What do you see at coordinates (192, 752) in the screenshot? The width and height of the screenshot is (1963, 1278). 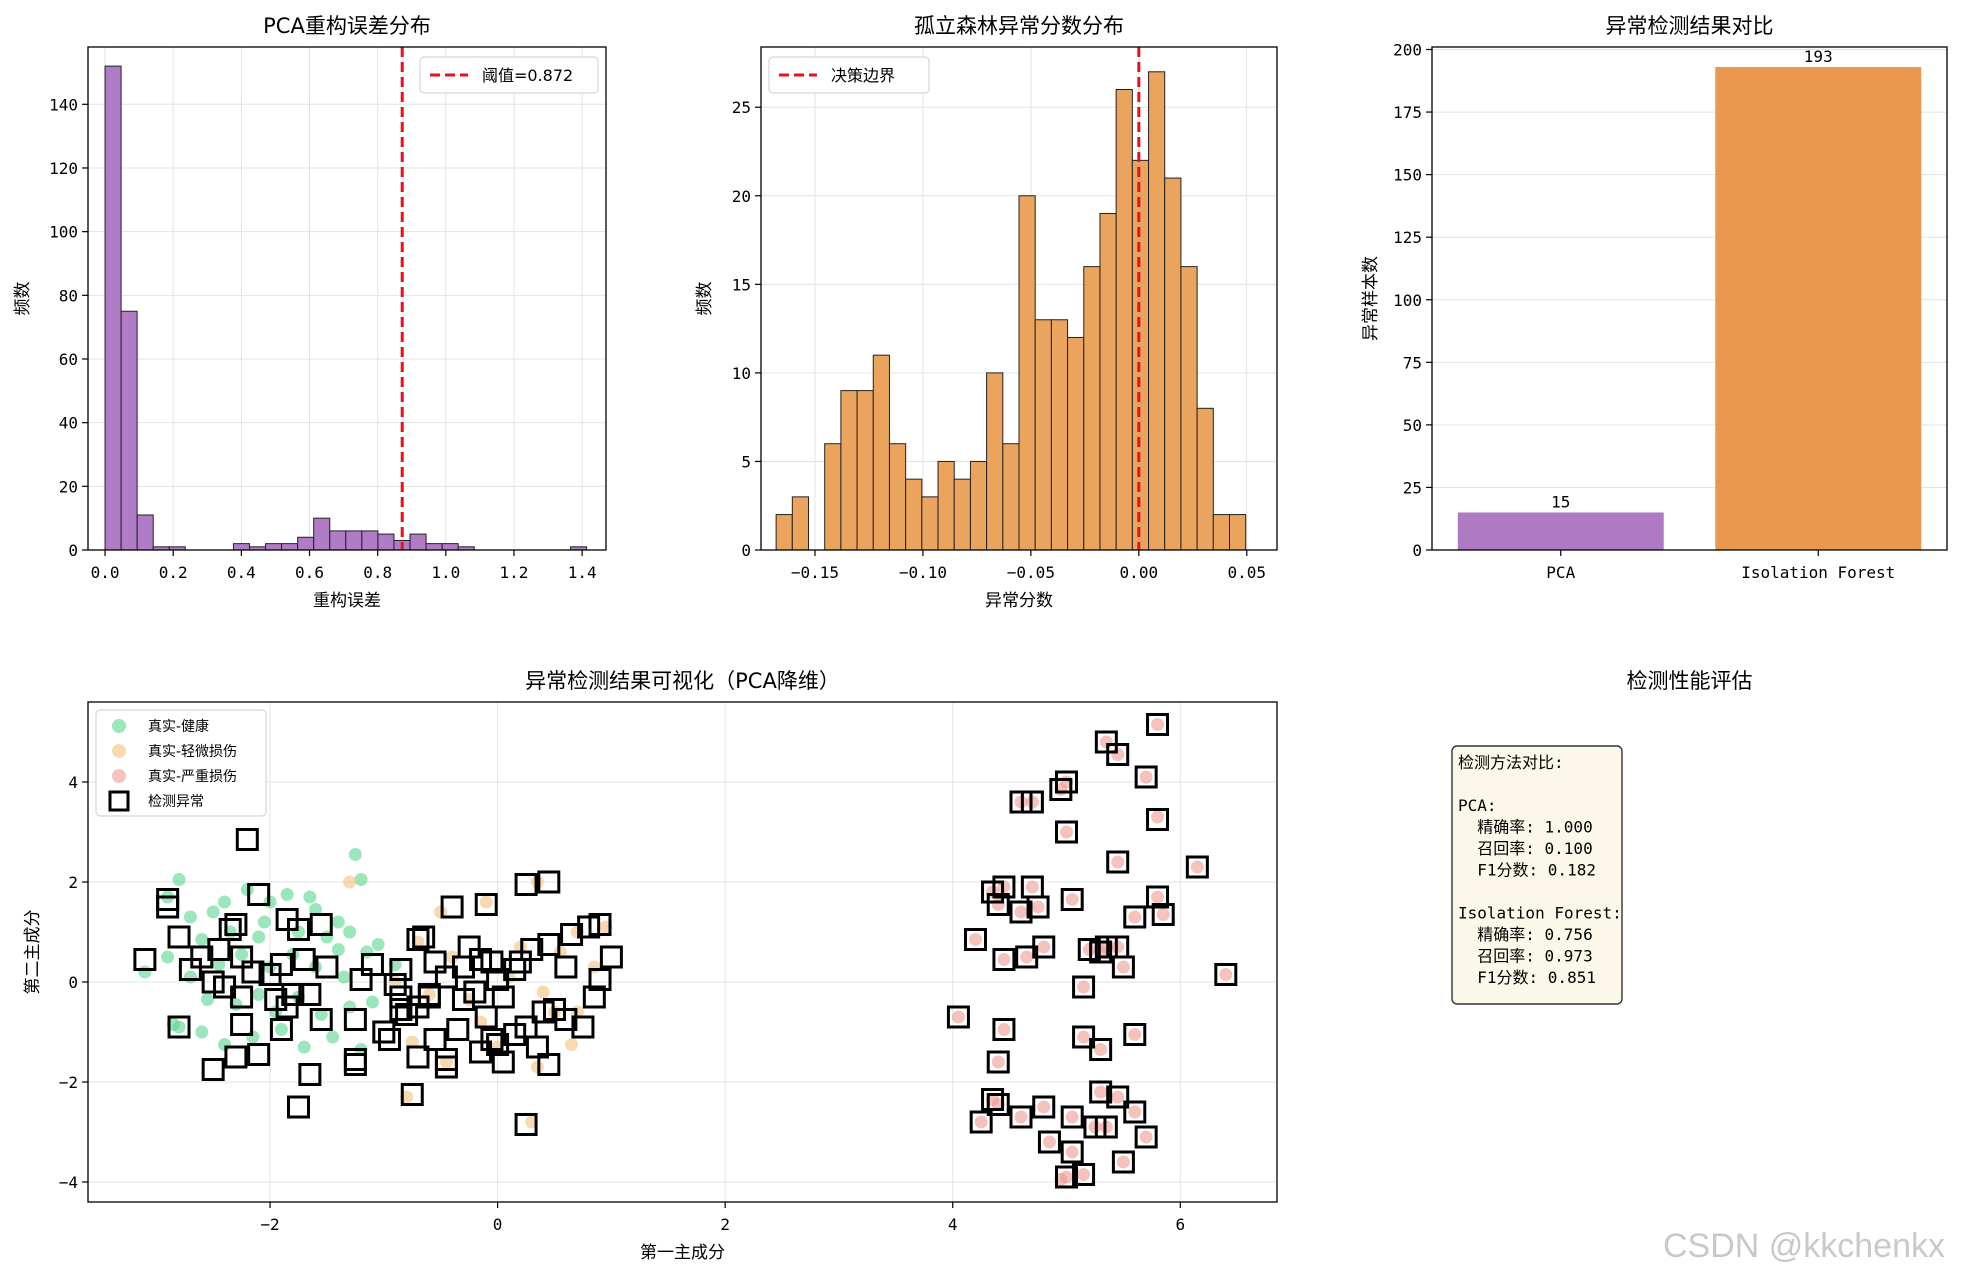 I see `legend-label: 真实-轻微损伤` at bounding box center [192, 752].